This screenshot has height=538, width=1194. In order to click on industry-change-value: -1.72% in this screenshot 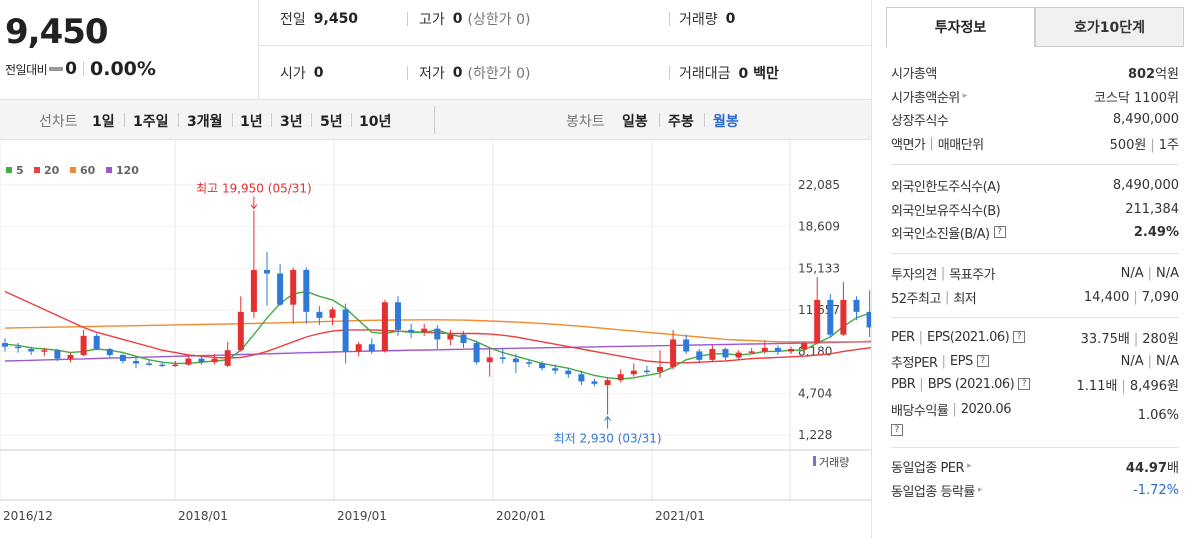, I will do `click(1156, 490)`.